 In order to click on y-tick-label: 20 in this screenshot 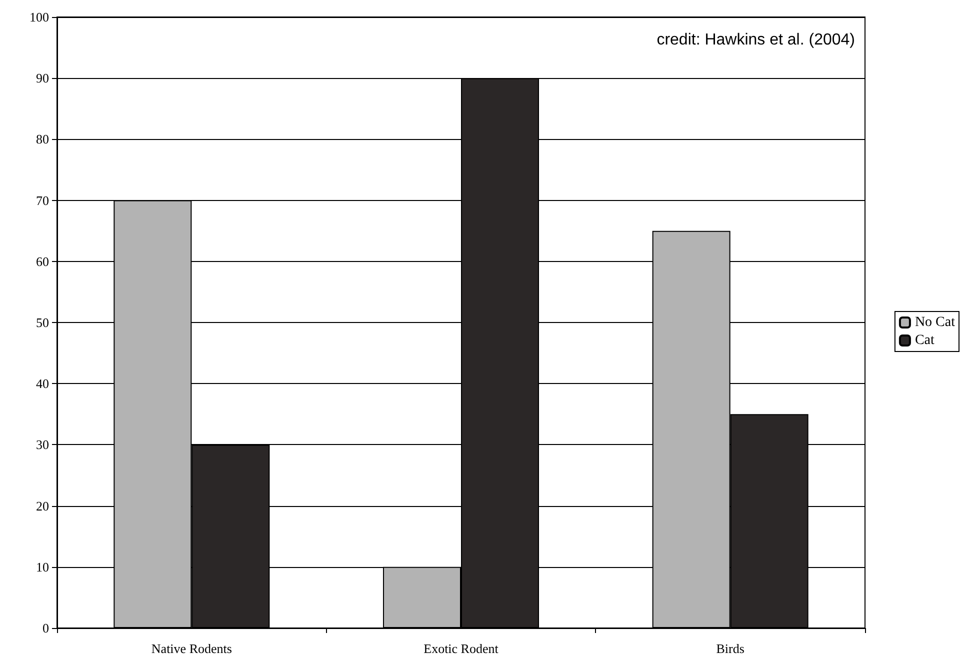, I will do `click(42, 506)`.